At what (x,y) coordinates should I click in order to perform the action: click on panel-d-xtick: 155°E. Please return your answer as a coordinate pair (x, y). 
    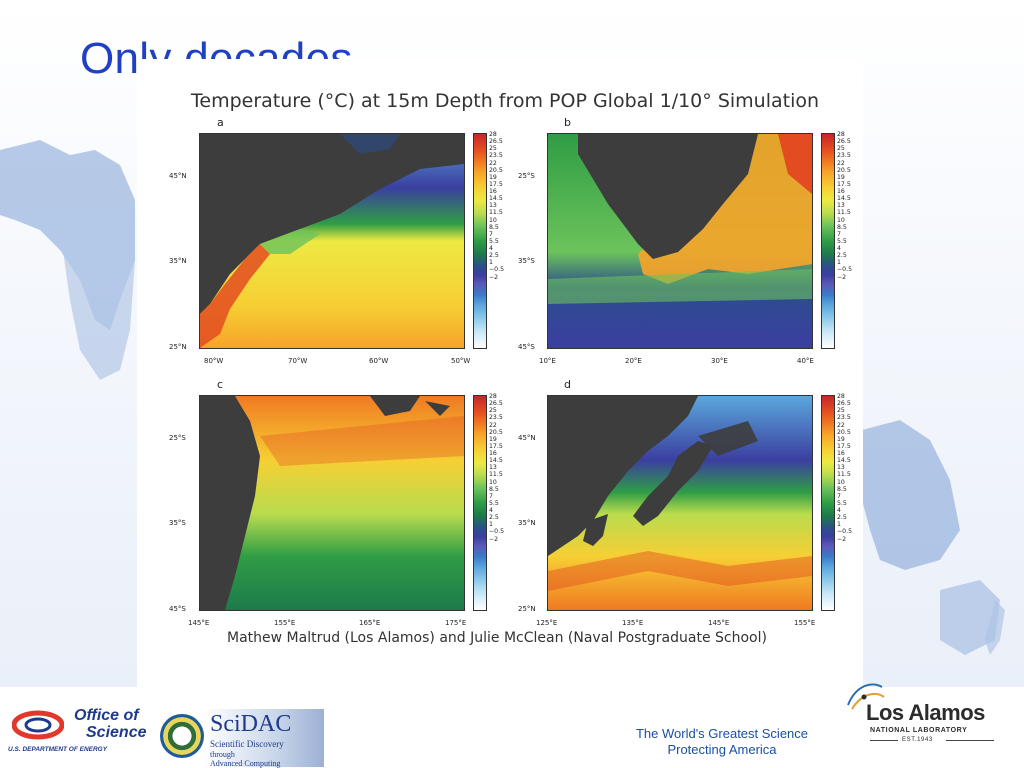
    Looking at the image, I should click on (805, 623).